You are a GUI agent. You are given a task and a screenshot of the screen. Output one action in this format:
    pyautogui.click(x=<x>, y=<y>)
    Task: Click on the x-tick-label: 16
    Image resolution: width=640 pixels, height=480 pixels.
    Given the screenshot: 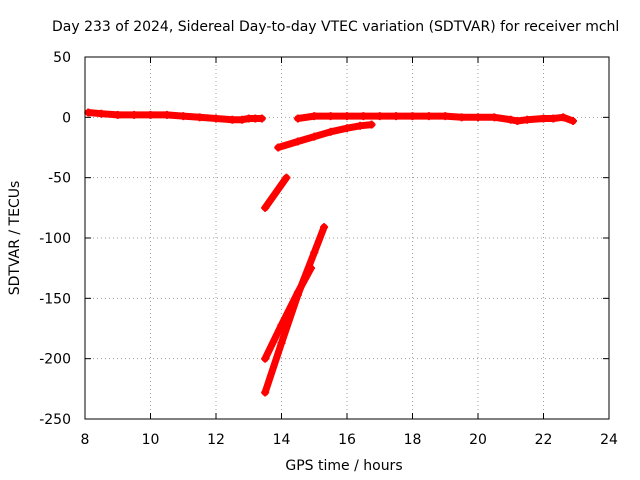 What is the action you would take?
    pyautogui.click(x=347, y=440)
    